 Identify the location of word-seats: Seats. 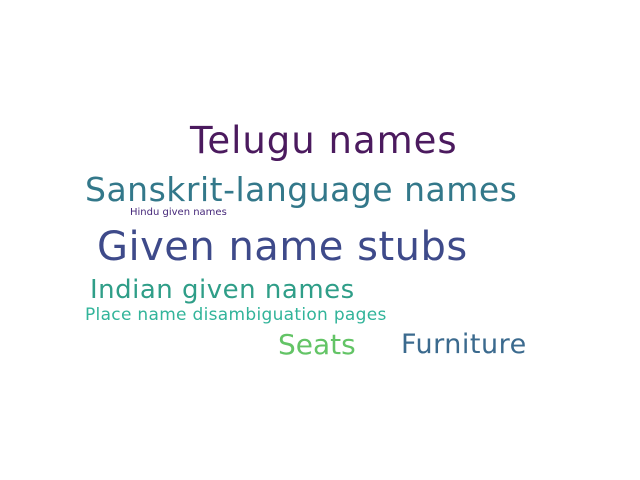
(317, 344).